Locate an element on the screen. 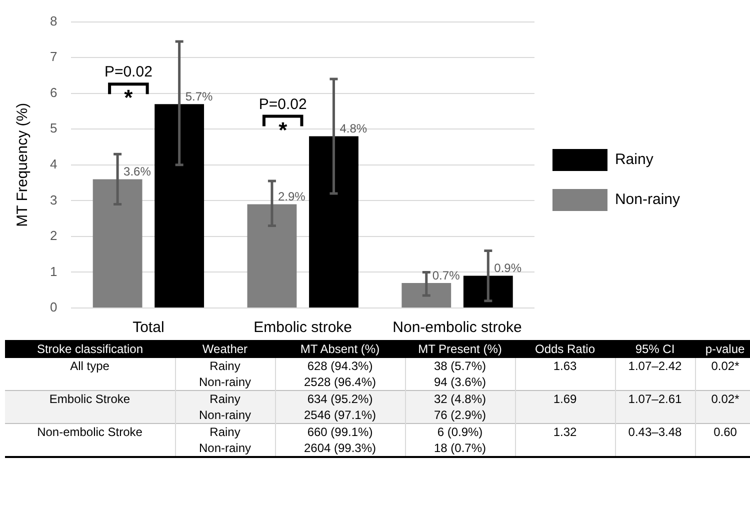  x-tick-label: Non-embolic stroke is located at coordinates (457, 327).